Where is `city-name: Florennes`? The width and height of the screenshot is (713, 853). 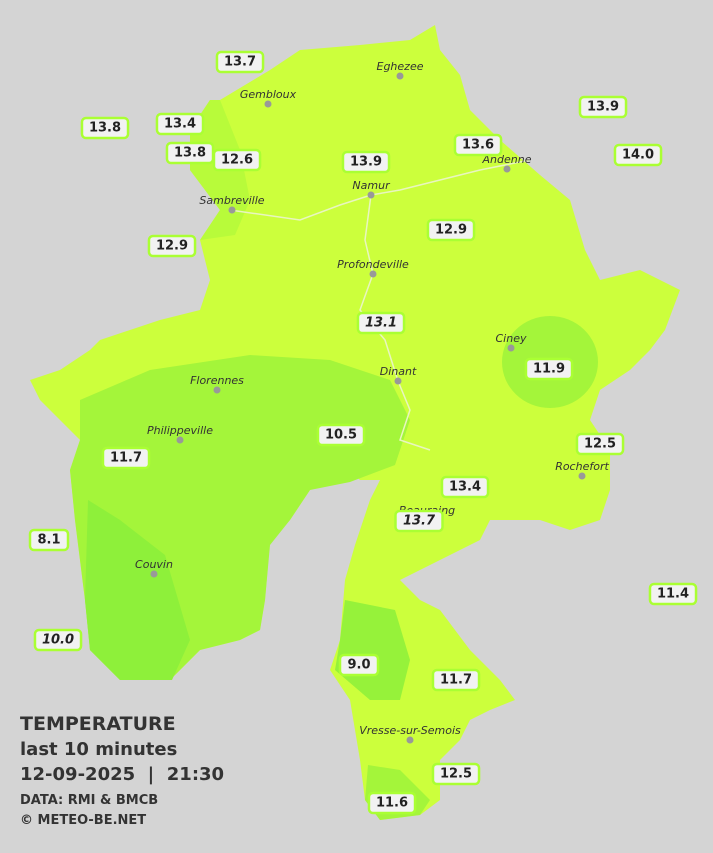
city-name: Florennes is located at coordinates (217, 380).